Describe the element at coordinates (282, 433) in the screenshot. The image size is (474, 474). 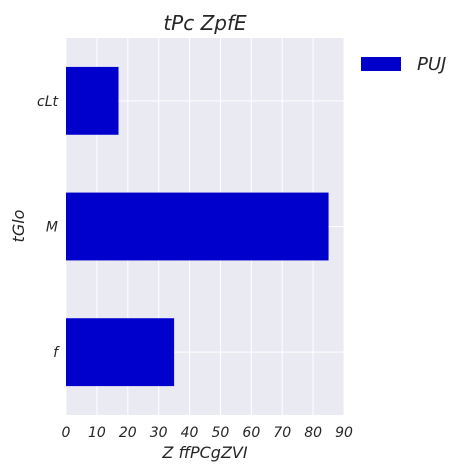
I see `x-tick-label: 70` at that location.